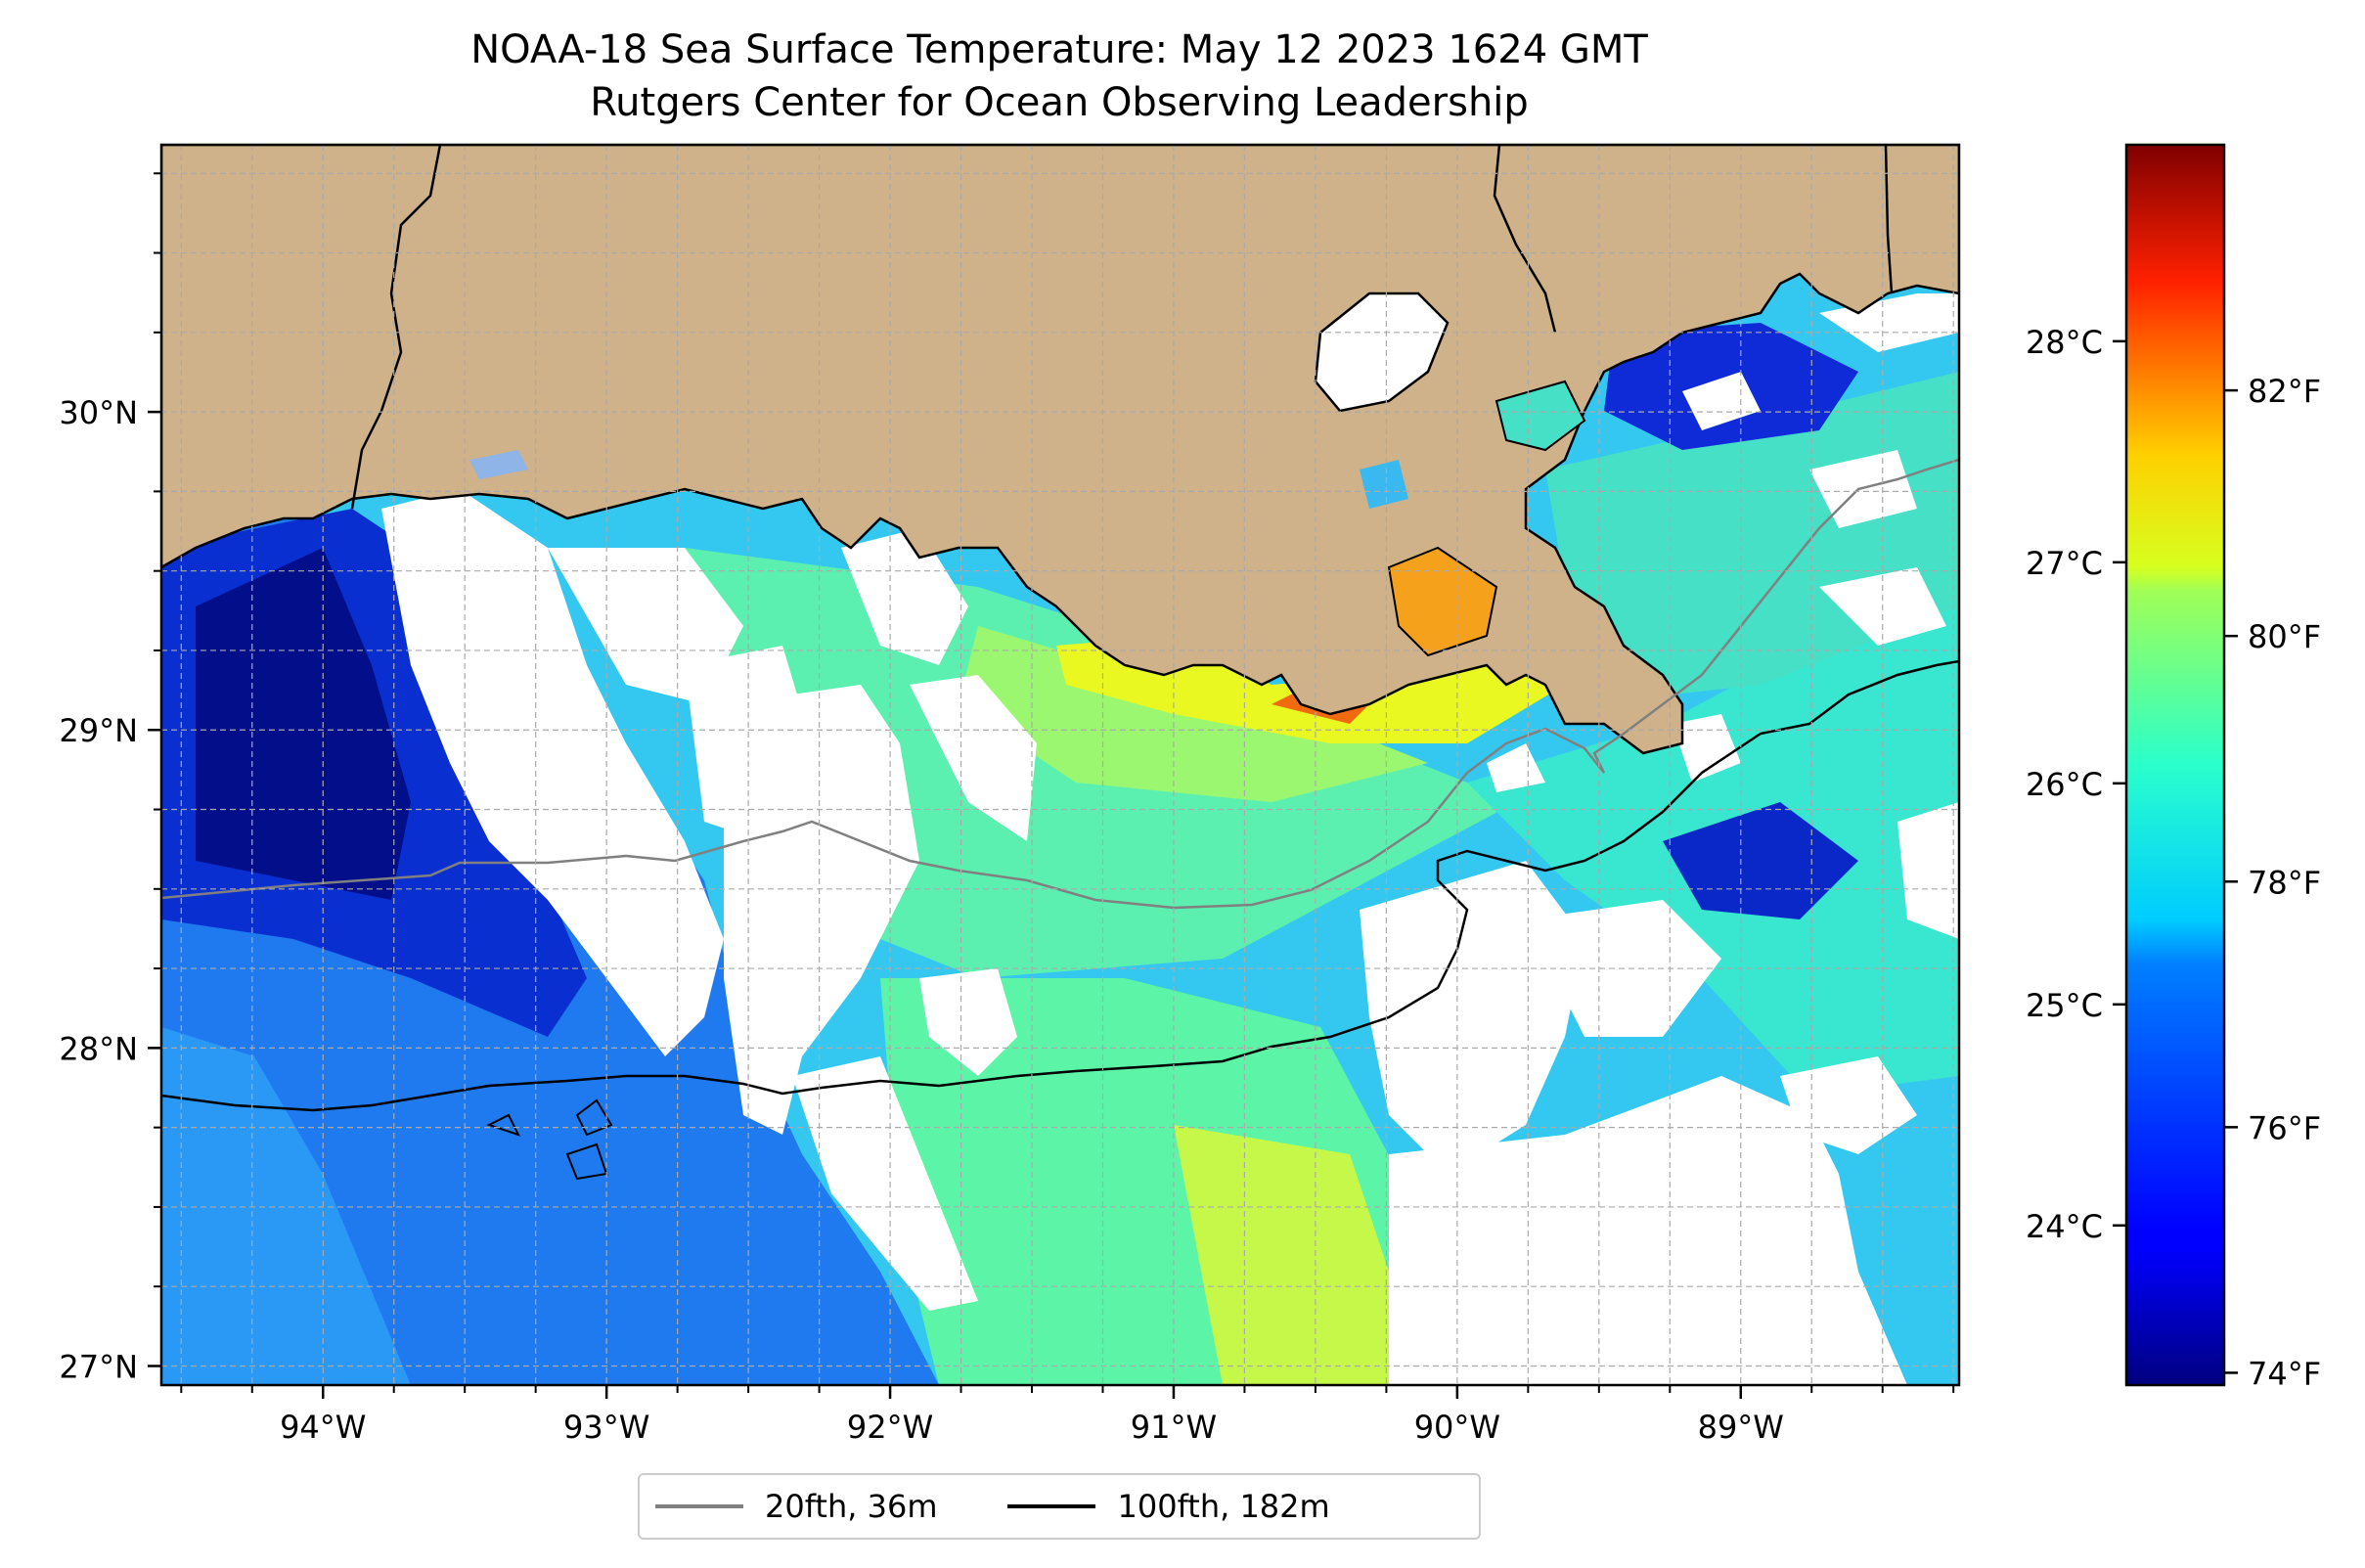 This screenshot has height=1568, width=2365. Describe the element at coordinates (1457, 1427) in the screenshot. I see `tick-label-lon: 90°W` at that location.